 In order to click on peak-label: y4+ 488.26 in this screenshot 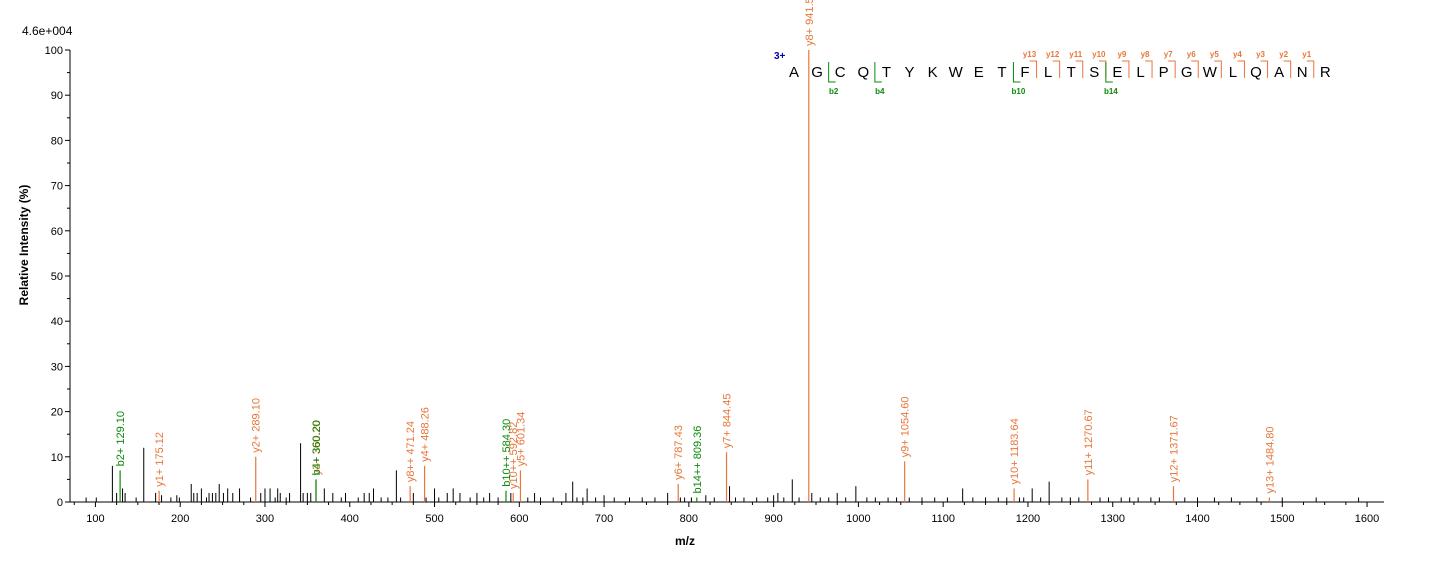, I will do `click(426, 434)`.